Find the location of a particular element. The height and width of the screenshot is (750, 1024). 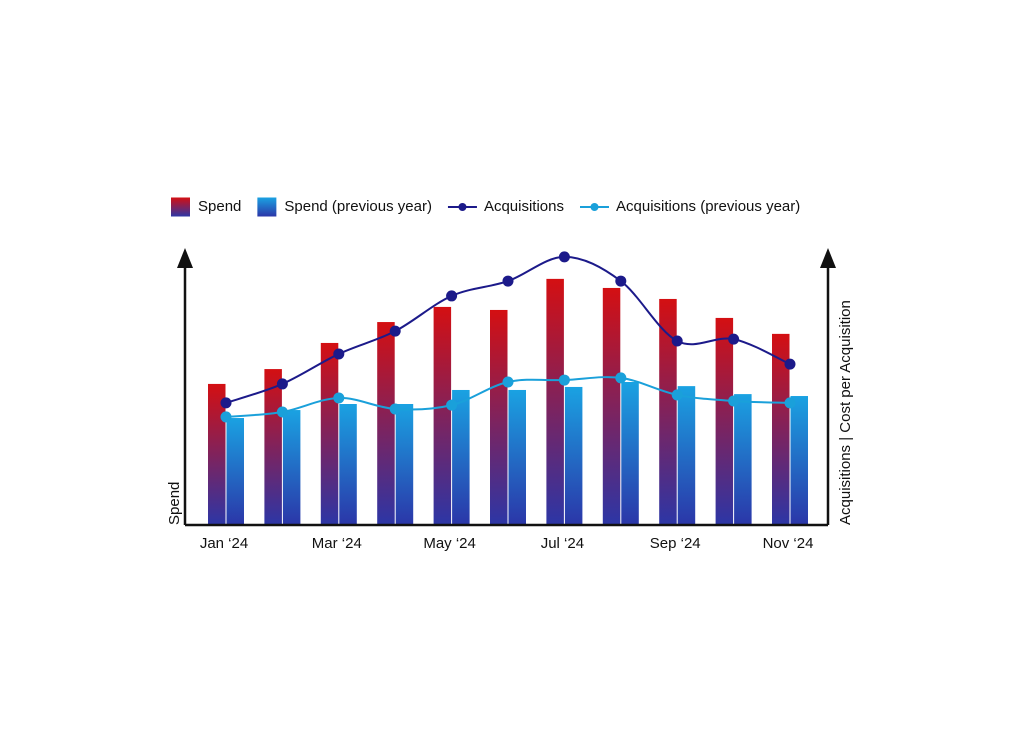

y2-axis-title: Acquisitions | Cost per Acquisition is located at coordinates (845, 412).